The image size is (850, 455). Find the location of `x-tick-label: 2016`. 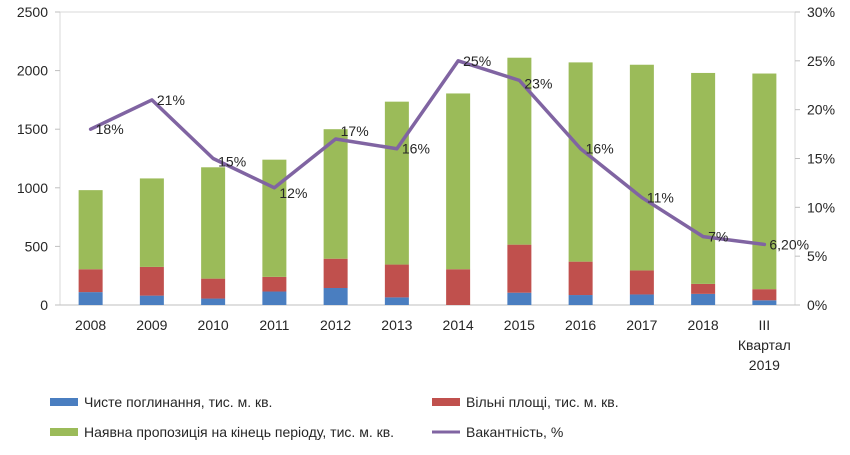

x-tick-label: 2016 is located at coordinates (580, 325).